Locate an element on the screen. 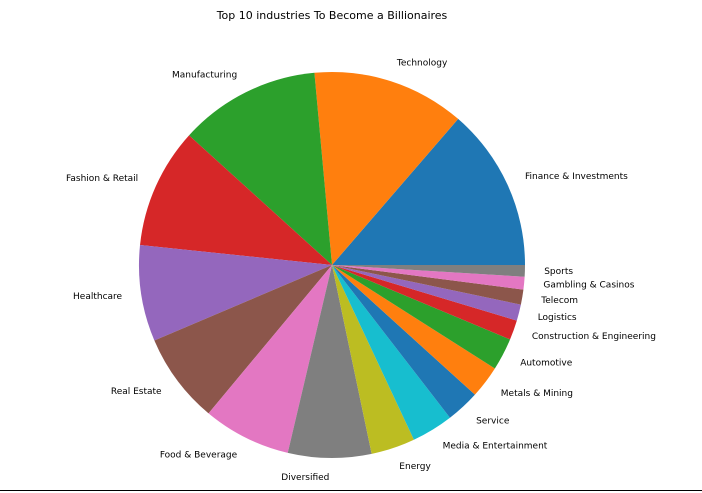  slice-label: Food & Beverage is located at coordinates (199, 456).